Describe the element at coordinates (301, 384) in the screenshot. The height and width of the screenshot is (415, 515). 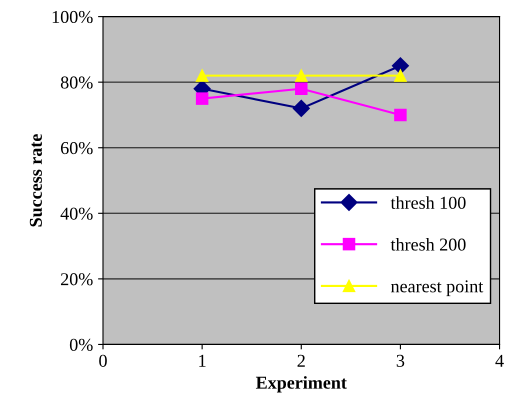
I see `x-axis-title: Experiment` at that location.